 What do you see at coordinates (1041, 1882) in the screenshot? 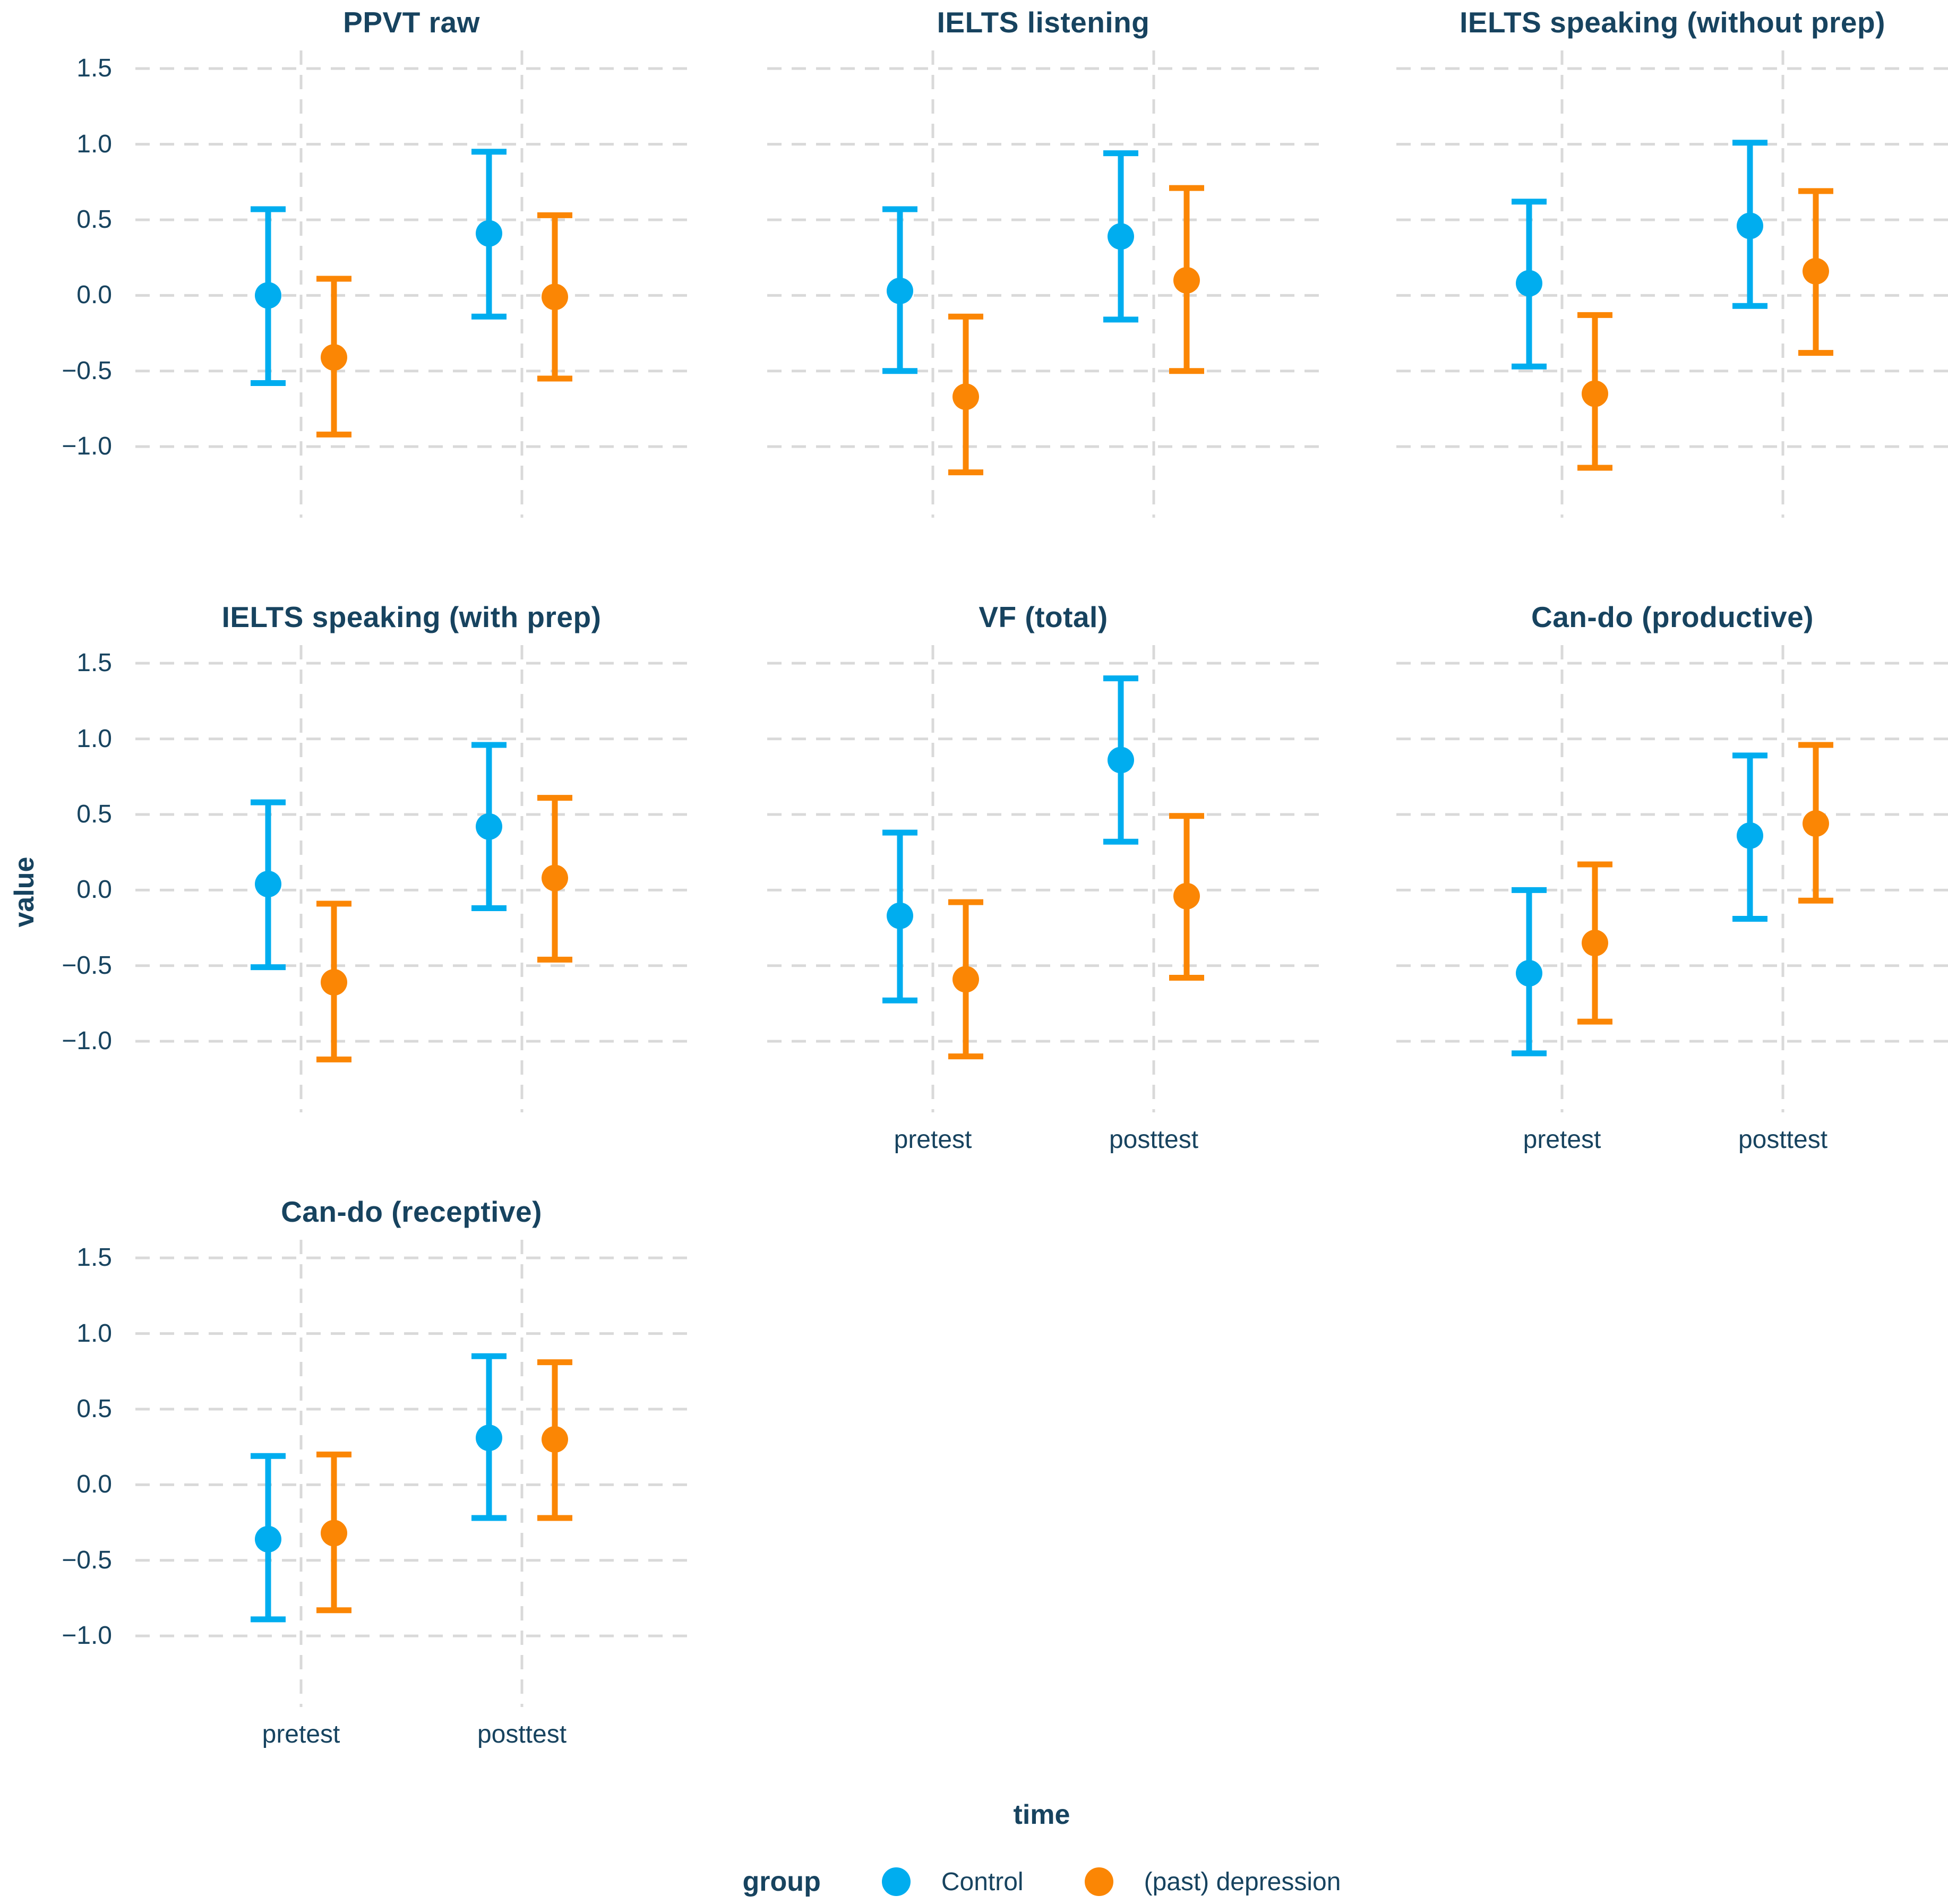
I see `legend: group Control (past) depression` at bounding box center [1041, 1882].